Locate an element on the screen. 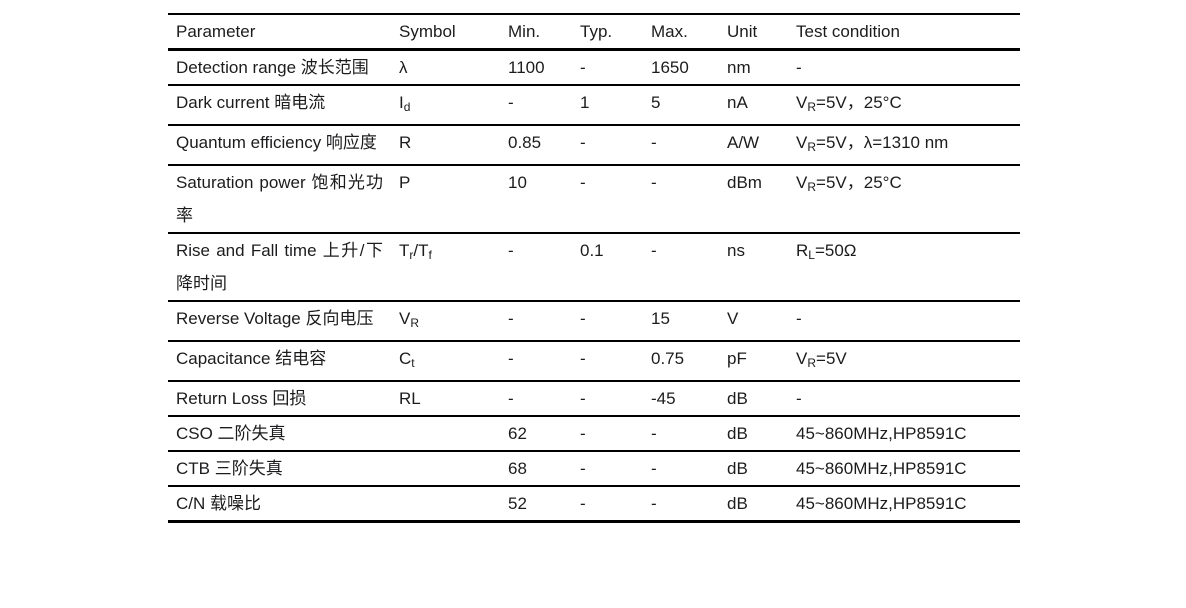  parameter-cell: CTB 三阶失真 is located at coordinates (279, 469).